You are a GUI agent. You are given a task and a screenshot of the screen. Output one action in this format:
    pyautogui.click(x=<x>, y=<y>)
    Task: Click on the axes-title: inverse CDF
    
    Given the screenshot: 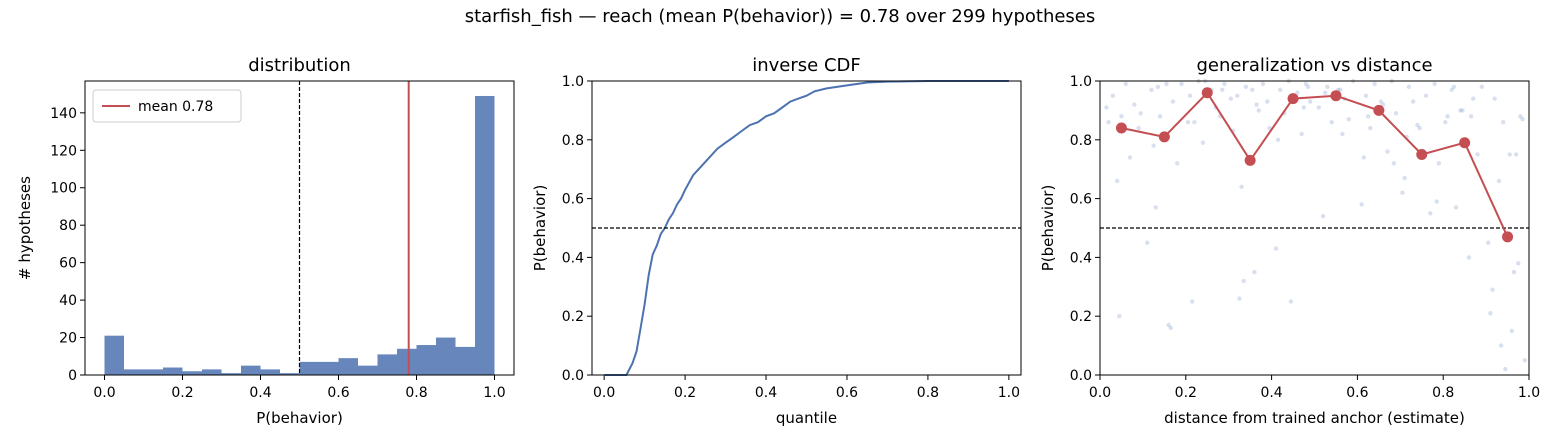 What is the action you would take?
    pyautogui.click(x=806, y=65)
    